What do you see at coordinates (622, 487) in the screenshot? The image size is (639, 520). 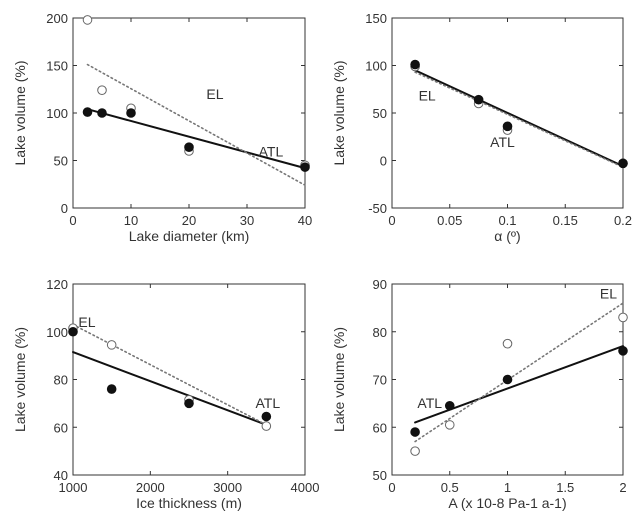 I see `x-tick-label: 2` at bounding box center [622, 487].